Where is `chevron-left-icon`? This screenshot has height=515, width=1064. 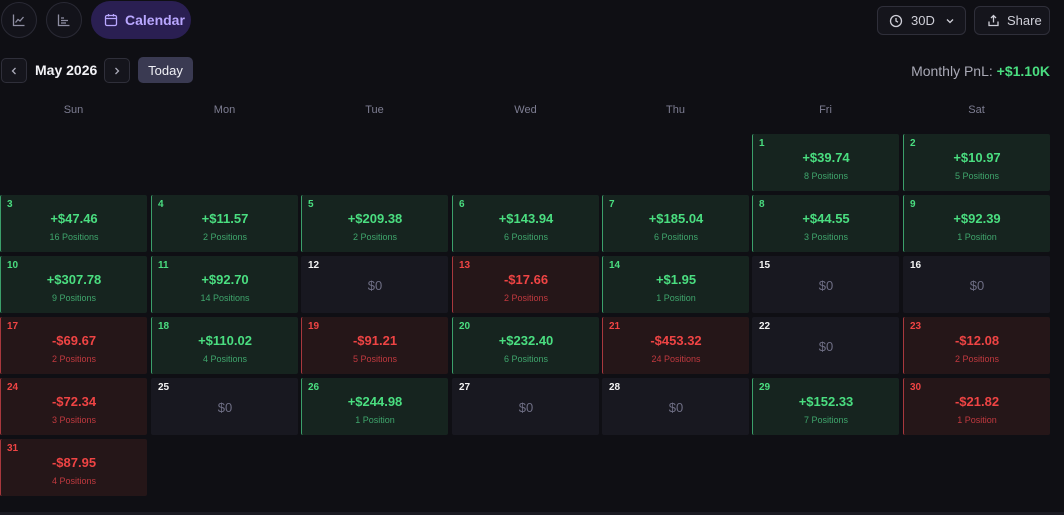
chevron-left-icon is located at coordinates (14, 71).